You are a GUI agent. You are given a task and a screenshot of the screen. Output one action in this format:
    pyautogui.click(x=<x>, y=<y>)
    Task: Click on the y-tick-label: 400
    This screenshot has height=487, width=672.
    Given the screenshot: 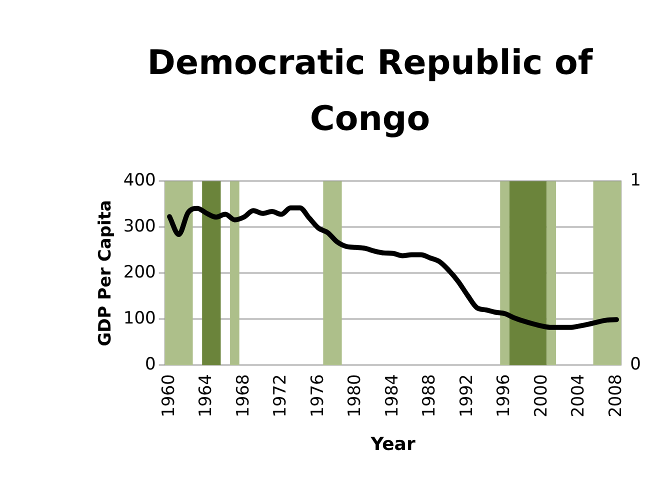 What is the action you would take?
    pyautogui.click(x=139, y=180)
    